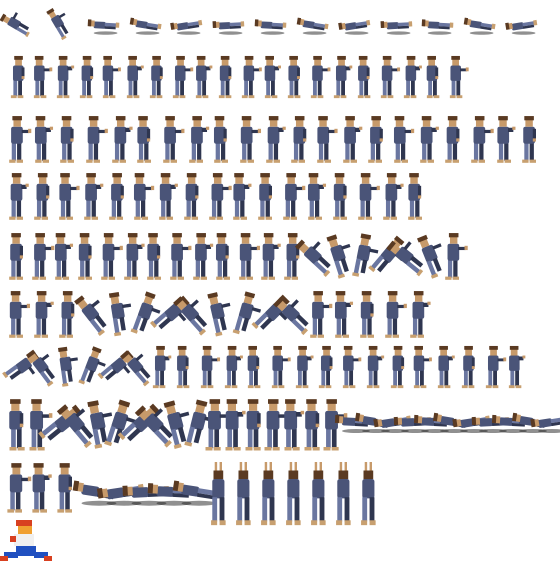 The image size is (560, 573). I want to click on sprite-row-fall-and-float, so click(280, 496).